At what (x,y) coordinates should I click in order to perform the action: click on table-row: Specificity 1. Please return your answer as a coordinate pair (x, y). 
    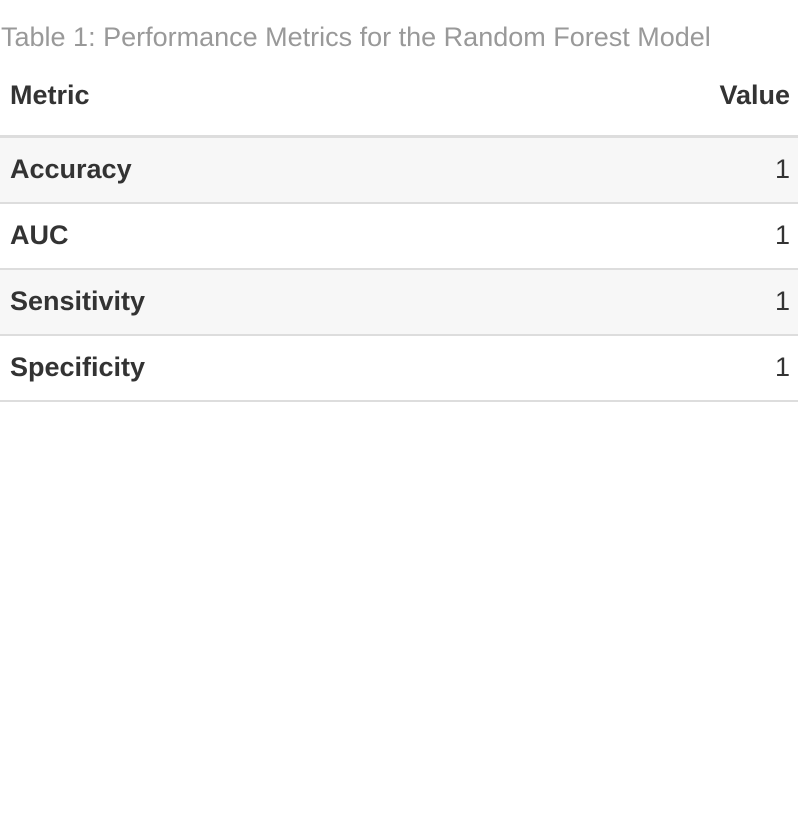
    Looking at the image, I should click on (399, 368).